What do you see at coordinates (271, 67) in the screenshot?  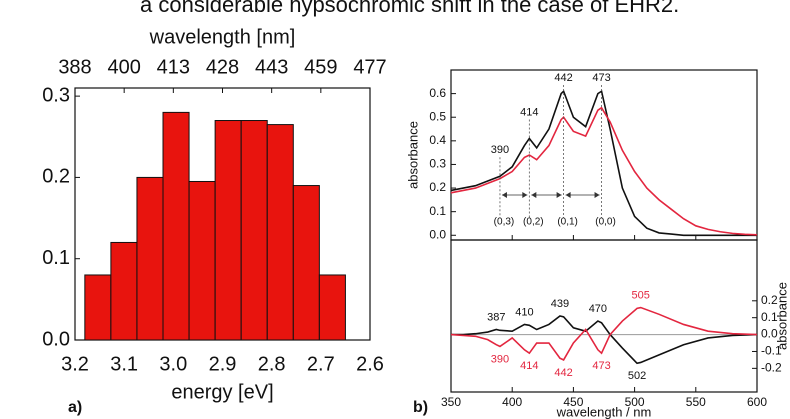 I see `x2-tick-label: 443` at bounding box center [271, 67].